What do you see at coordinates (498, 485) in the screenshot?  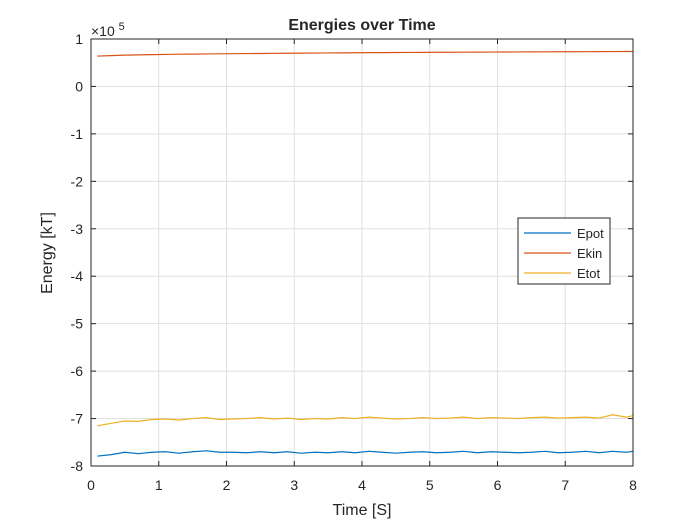 I see `x-tick-label: 6` at bounding box center [498, 485].